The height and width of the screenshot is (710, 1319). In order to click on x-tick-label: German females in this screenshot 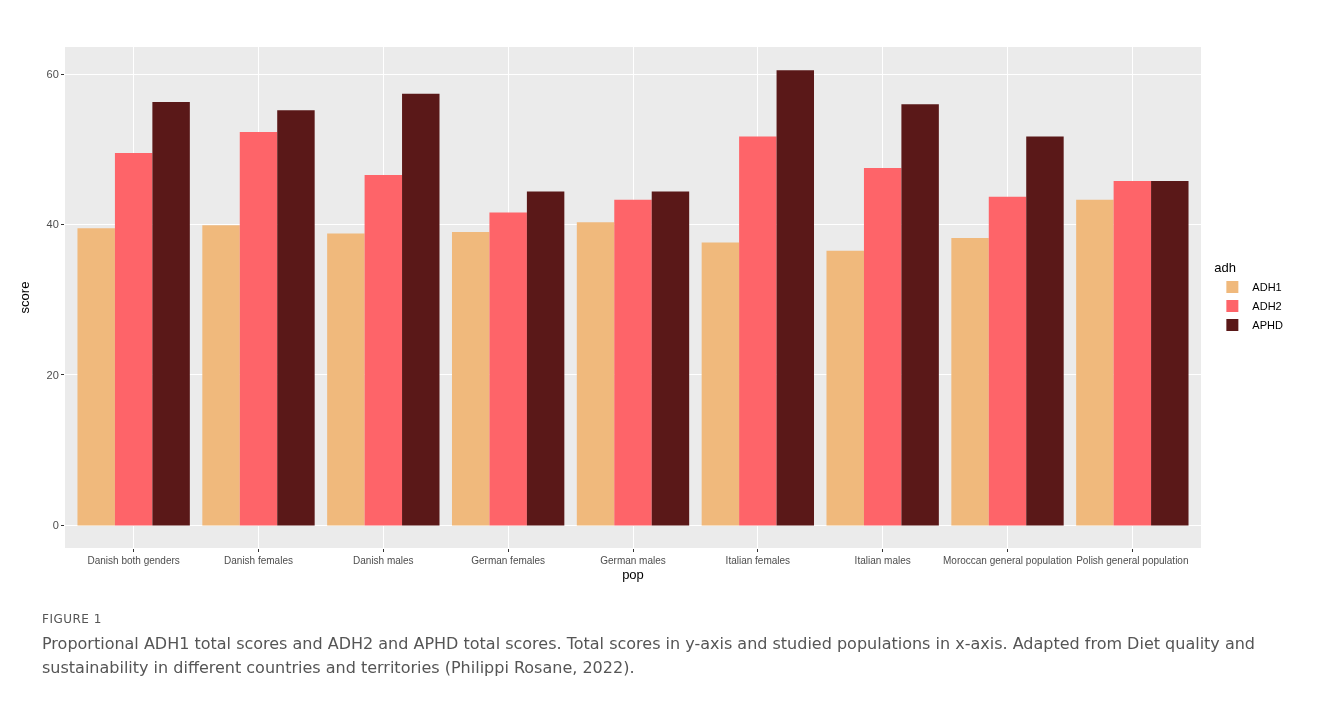, I will do `click(508, 560)`.